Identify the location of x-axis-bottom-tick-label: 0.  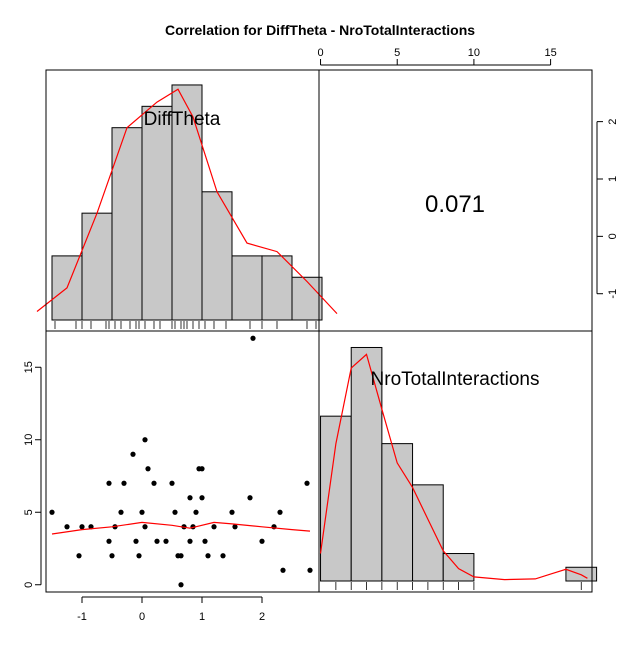
(142, 617).